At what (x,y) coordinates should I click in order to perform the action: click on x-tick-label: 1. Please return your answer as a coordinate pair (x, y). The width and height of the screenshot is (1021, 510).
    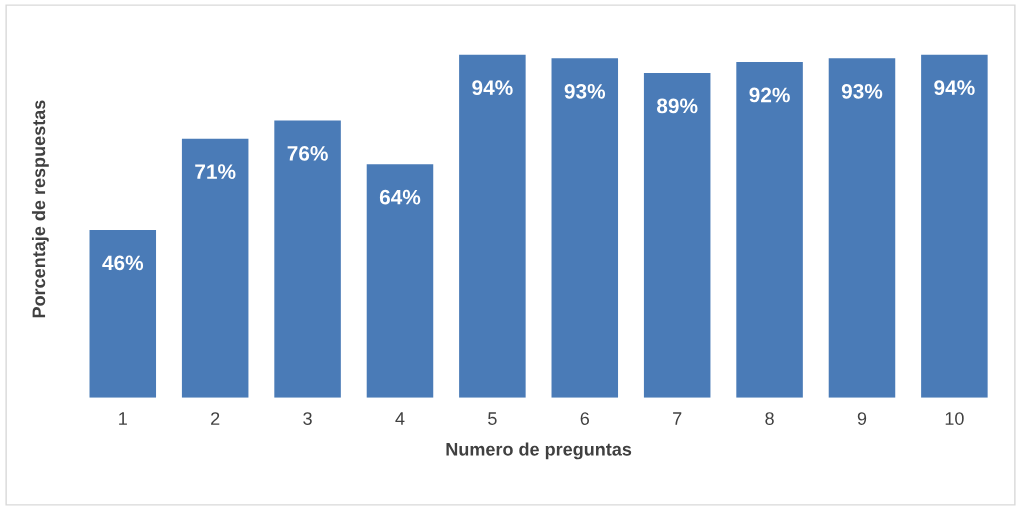
    Looking at the image, I should click on (123, 418).